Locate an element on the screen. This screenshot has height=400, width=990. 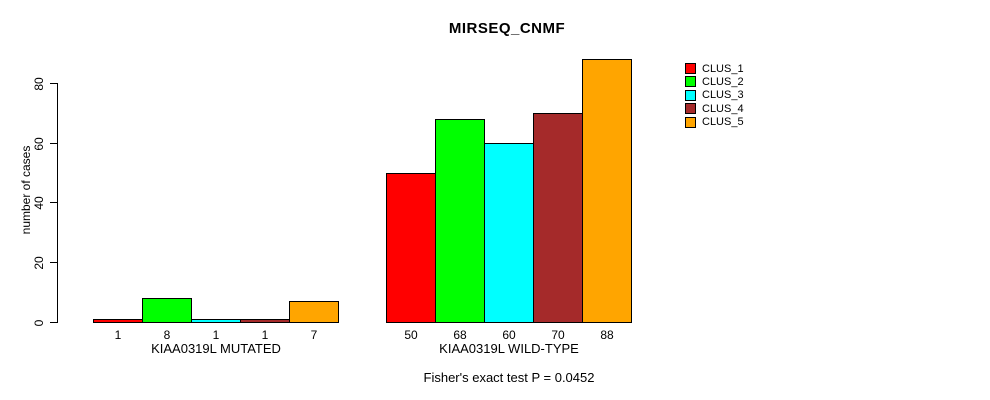
chart-title: MIRSEQ_CNMF is located at coordinates (507, 28).